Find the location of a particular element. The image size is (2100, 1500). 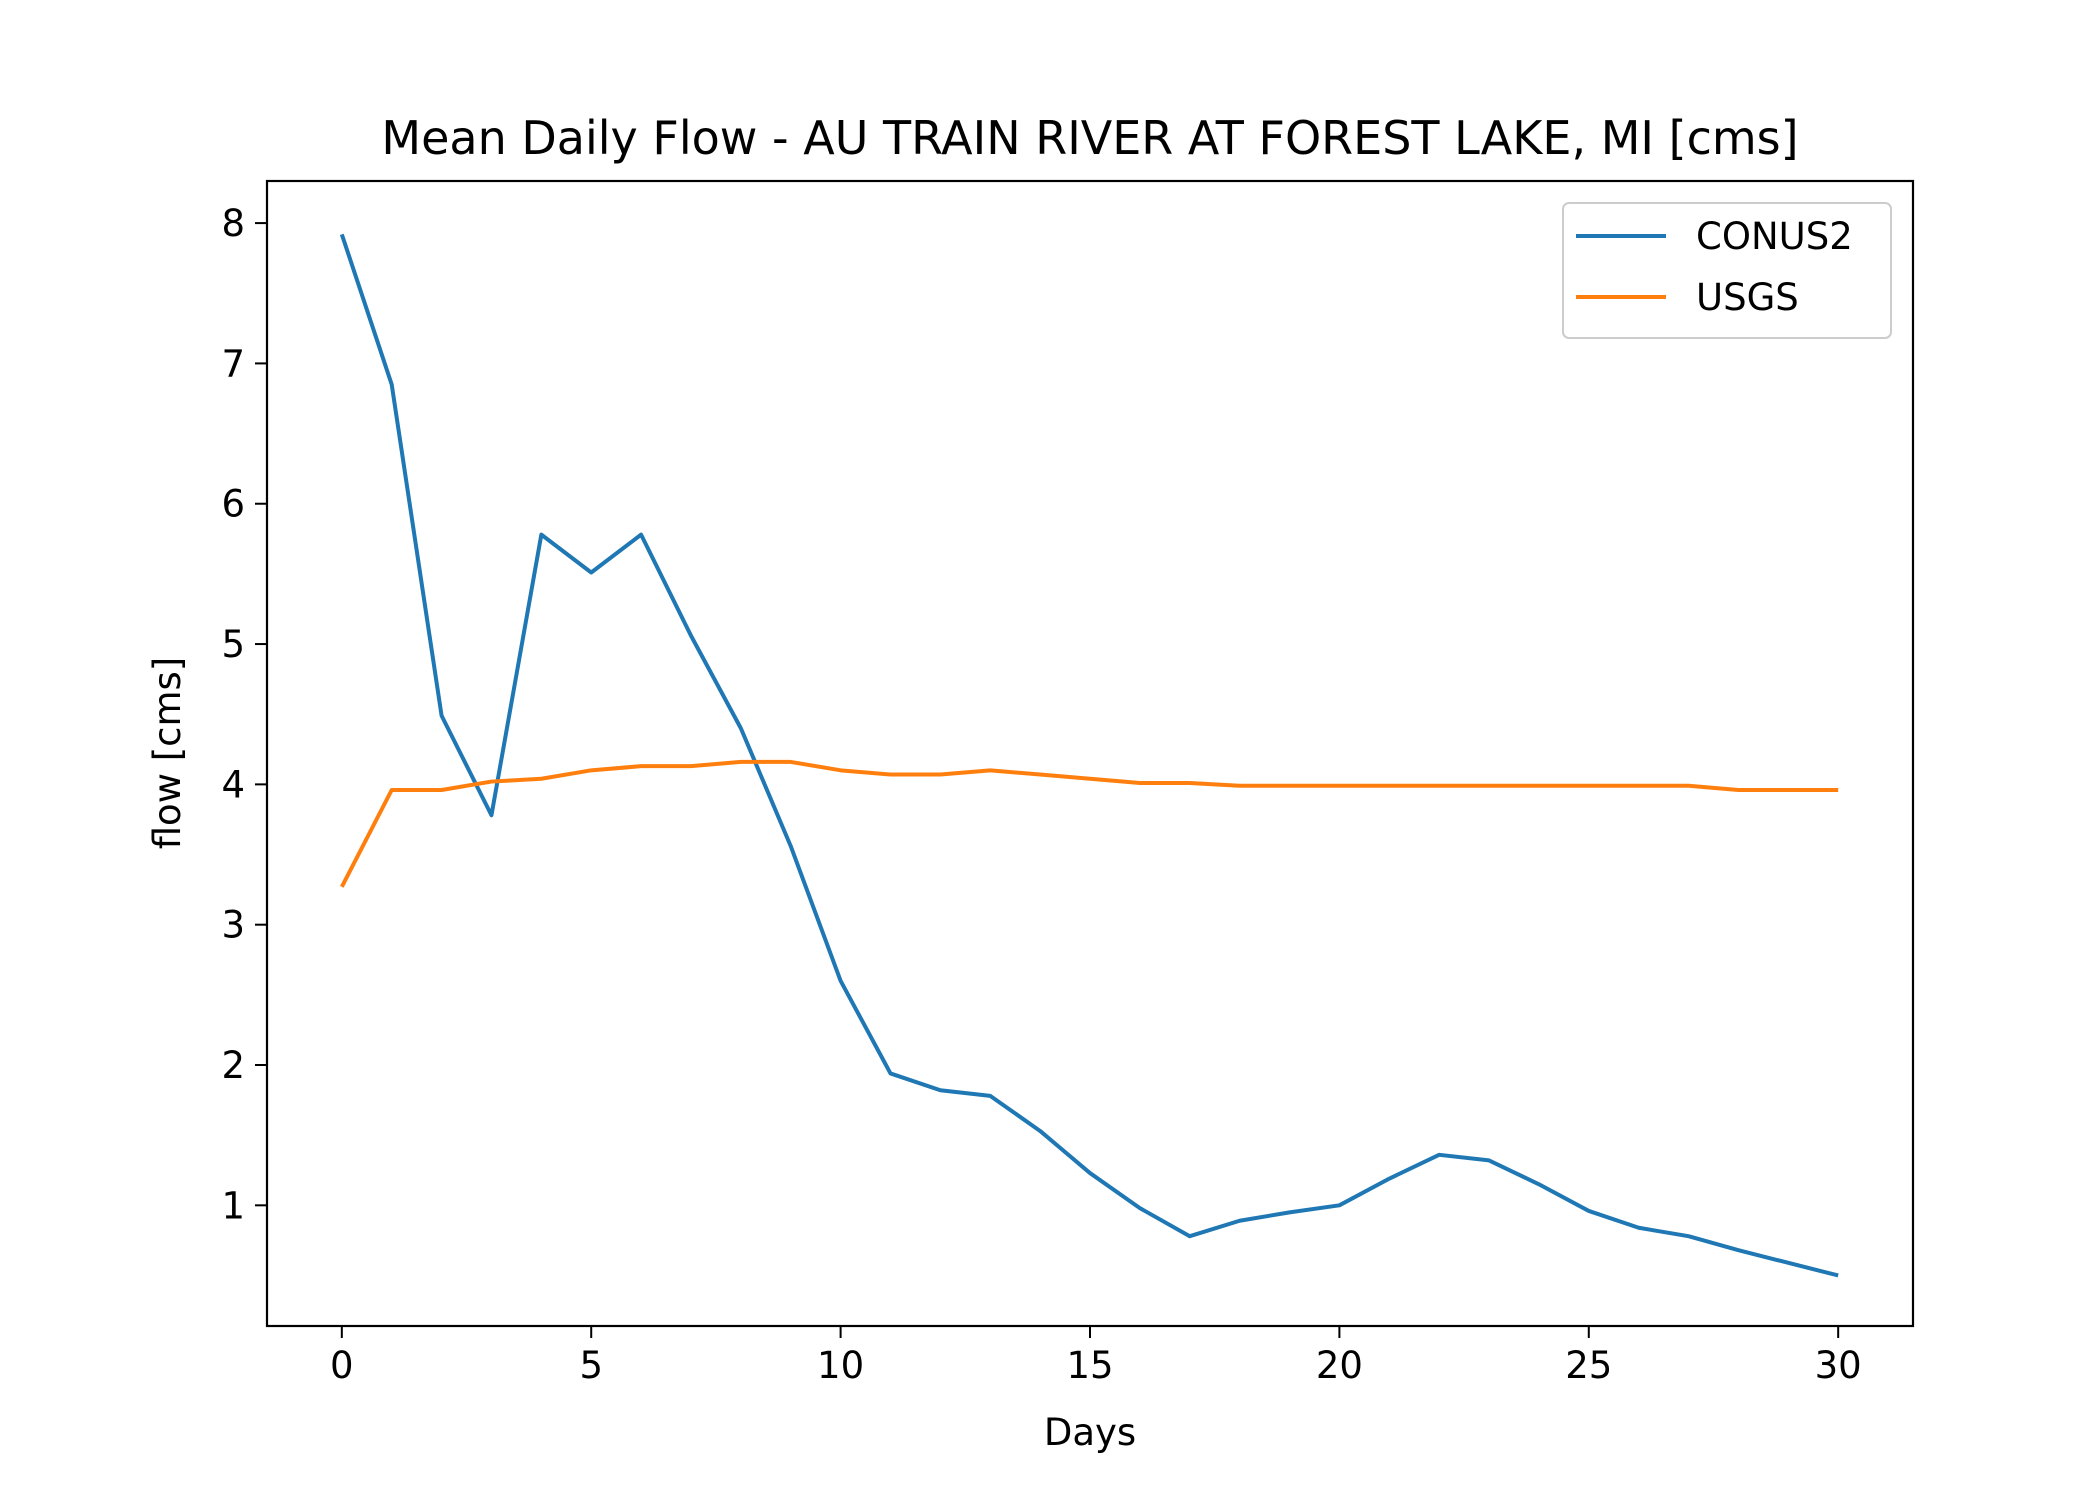

y-tick-label: 3 is located at coordinates (233, 925).